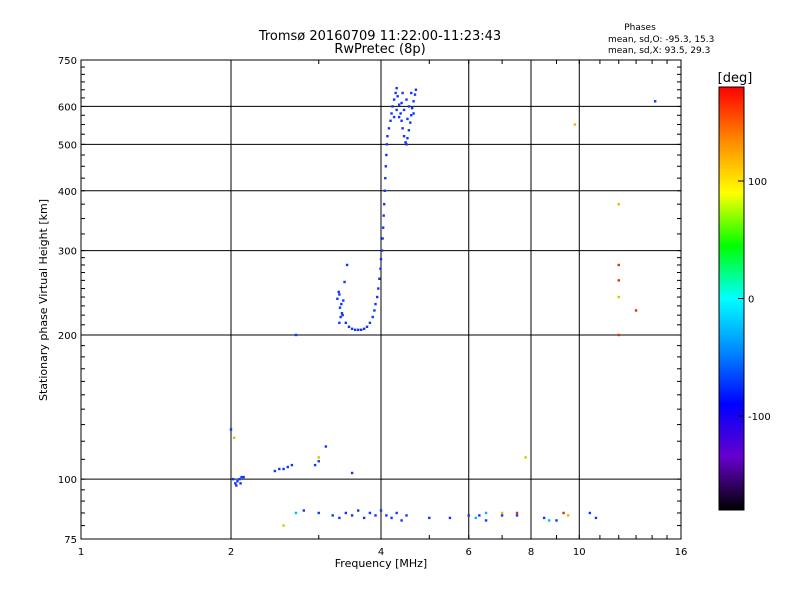 This screenshot has height=600, width=800. I want to click on colorbar-tick-label: -100, so click(759, 417).